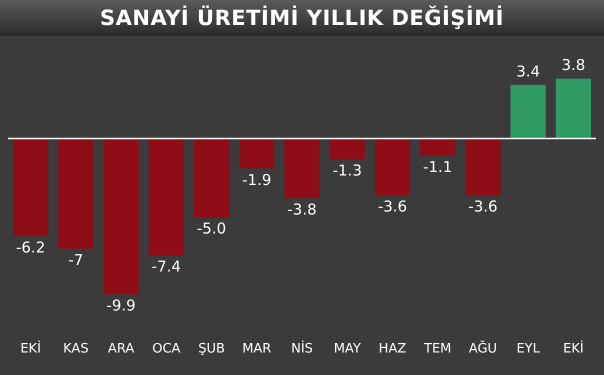 This screenshot has height=375, width=604. Describe the element at coordinates (257, 349) in the screenshot. I see `x-tick-label: MAR` at that location.